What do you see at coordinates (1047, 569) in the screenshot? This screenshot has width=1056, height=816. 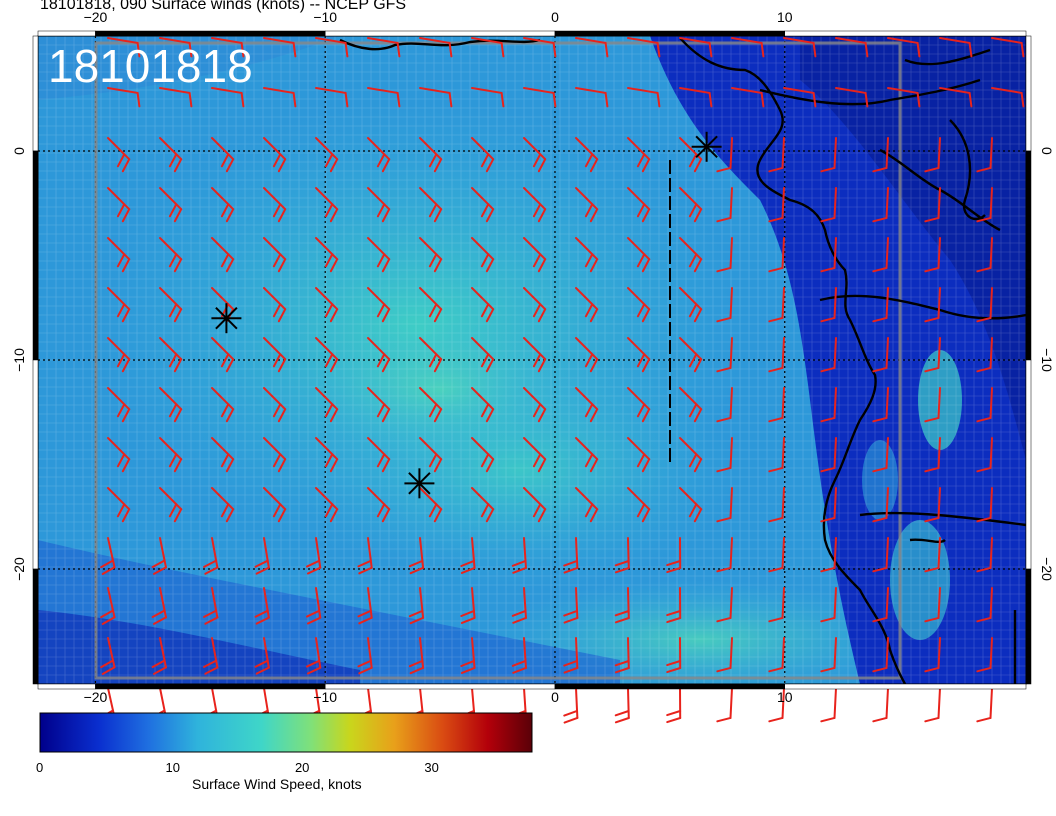 I see `lat-tick-label-right: −20` at bounding box center [1047, 569].